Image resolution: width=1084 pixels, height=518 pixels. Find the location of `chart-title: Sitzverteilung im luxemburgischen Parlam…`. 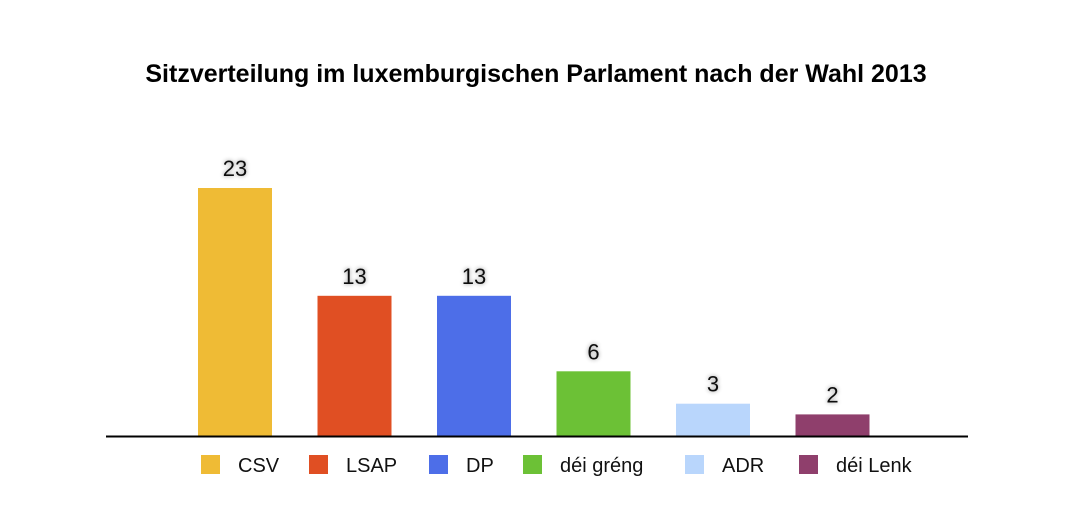

chart-title: Sitzverteilung im luxemburgischen Parlam… is located at coordinates (535, 74).